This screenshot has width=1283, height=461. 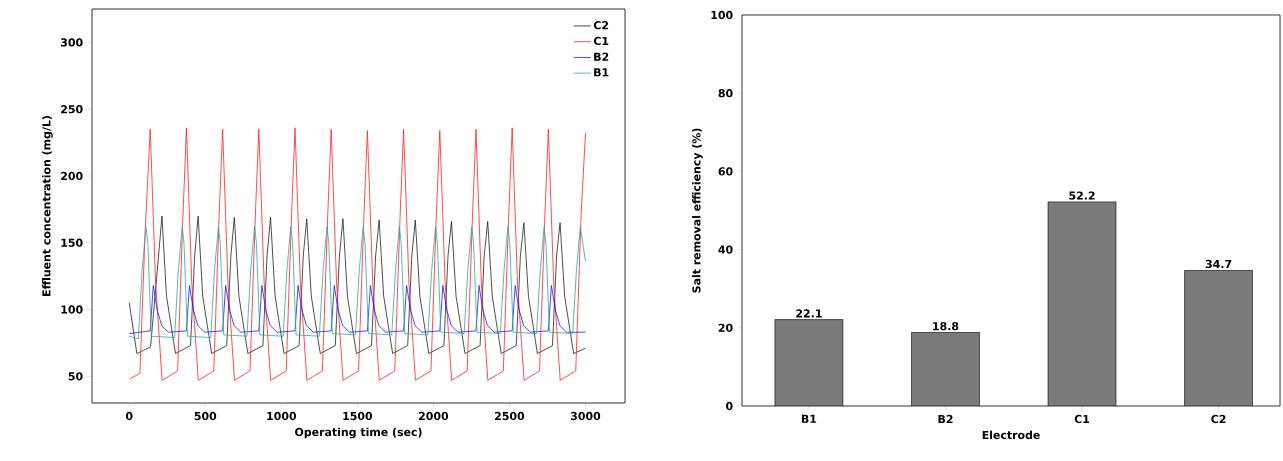 I want to click on y-tick-label: 40, so click(x=725, y=249).